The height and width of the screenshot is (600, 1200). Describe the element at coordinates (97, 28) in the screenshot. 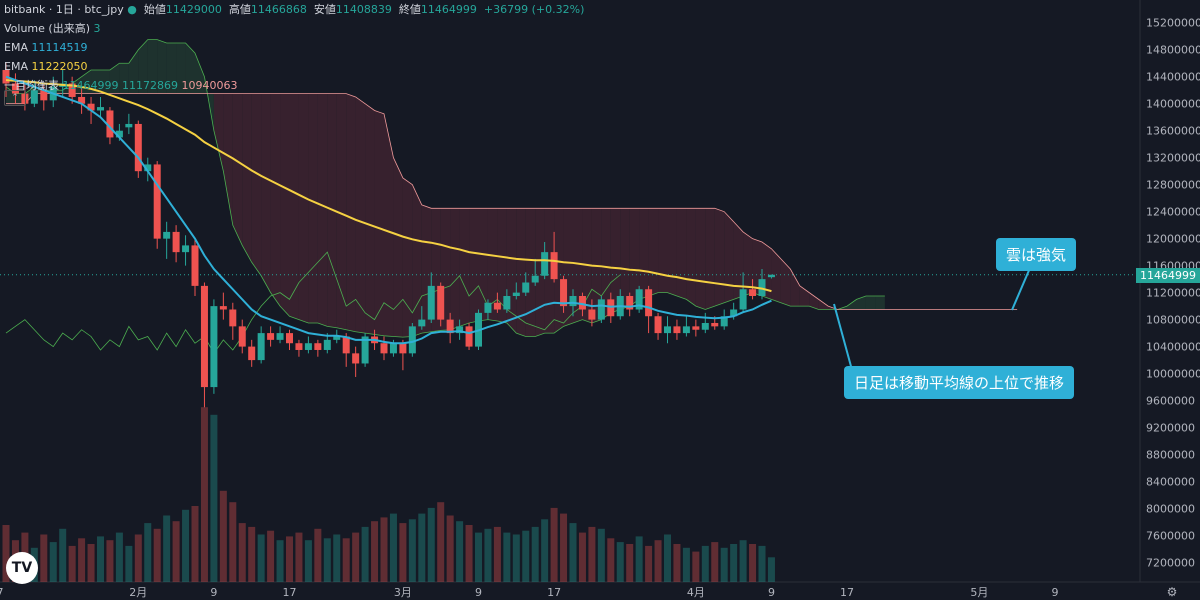

I see `volume-value: 3` at that location.